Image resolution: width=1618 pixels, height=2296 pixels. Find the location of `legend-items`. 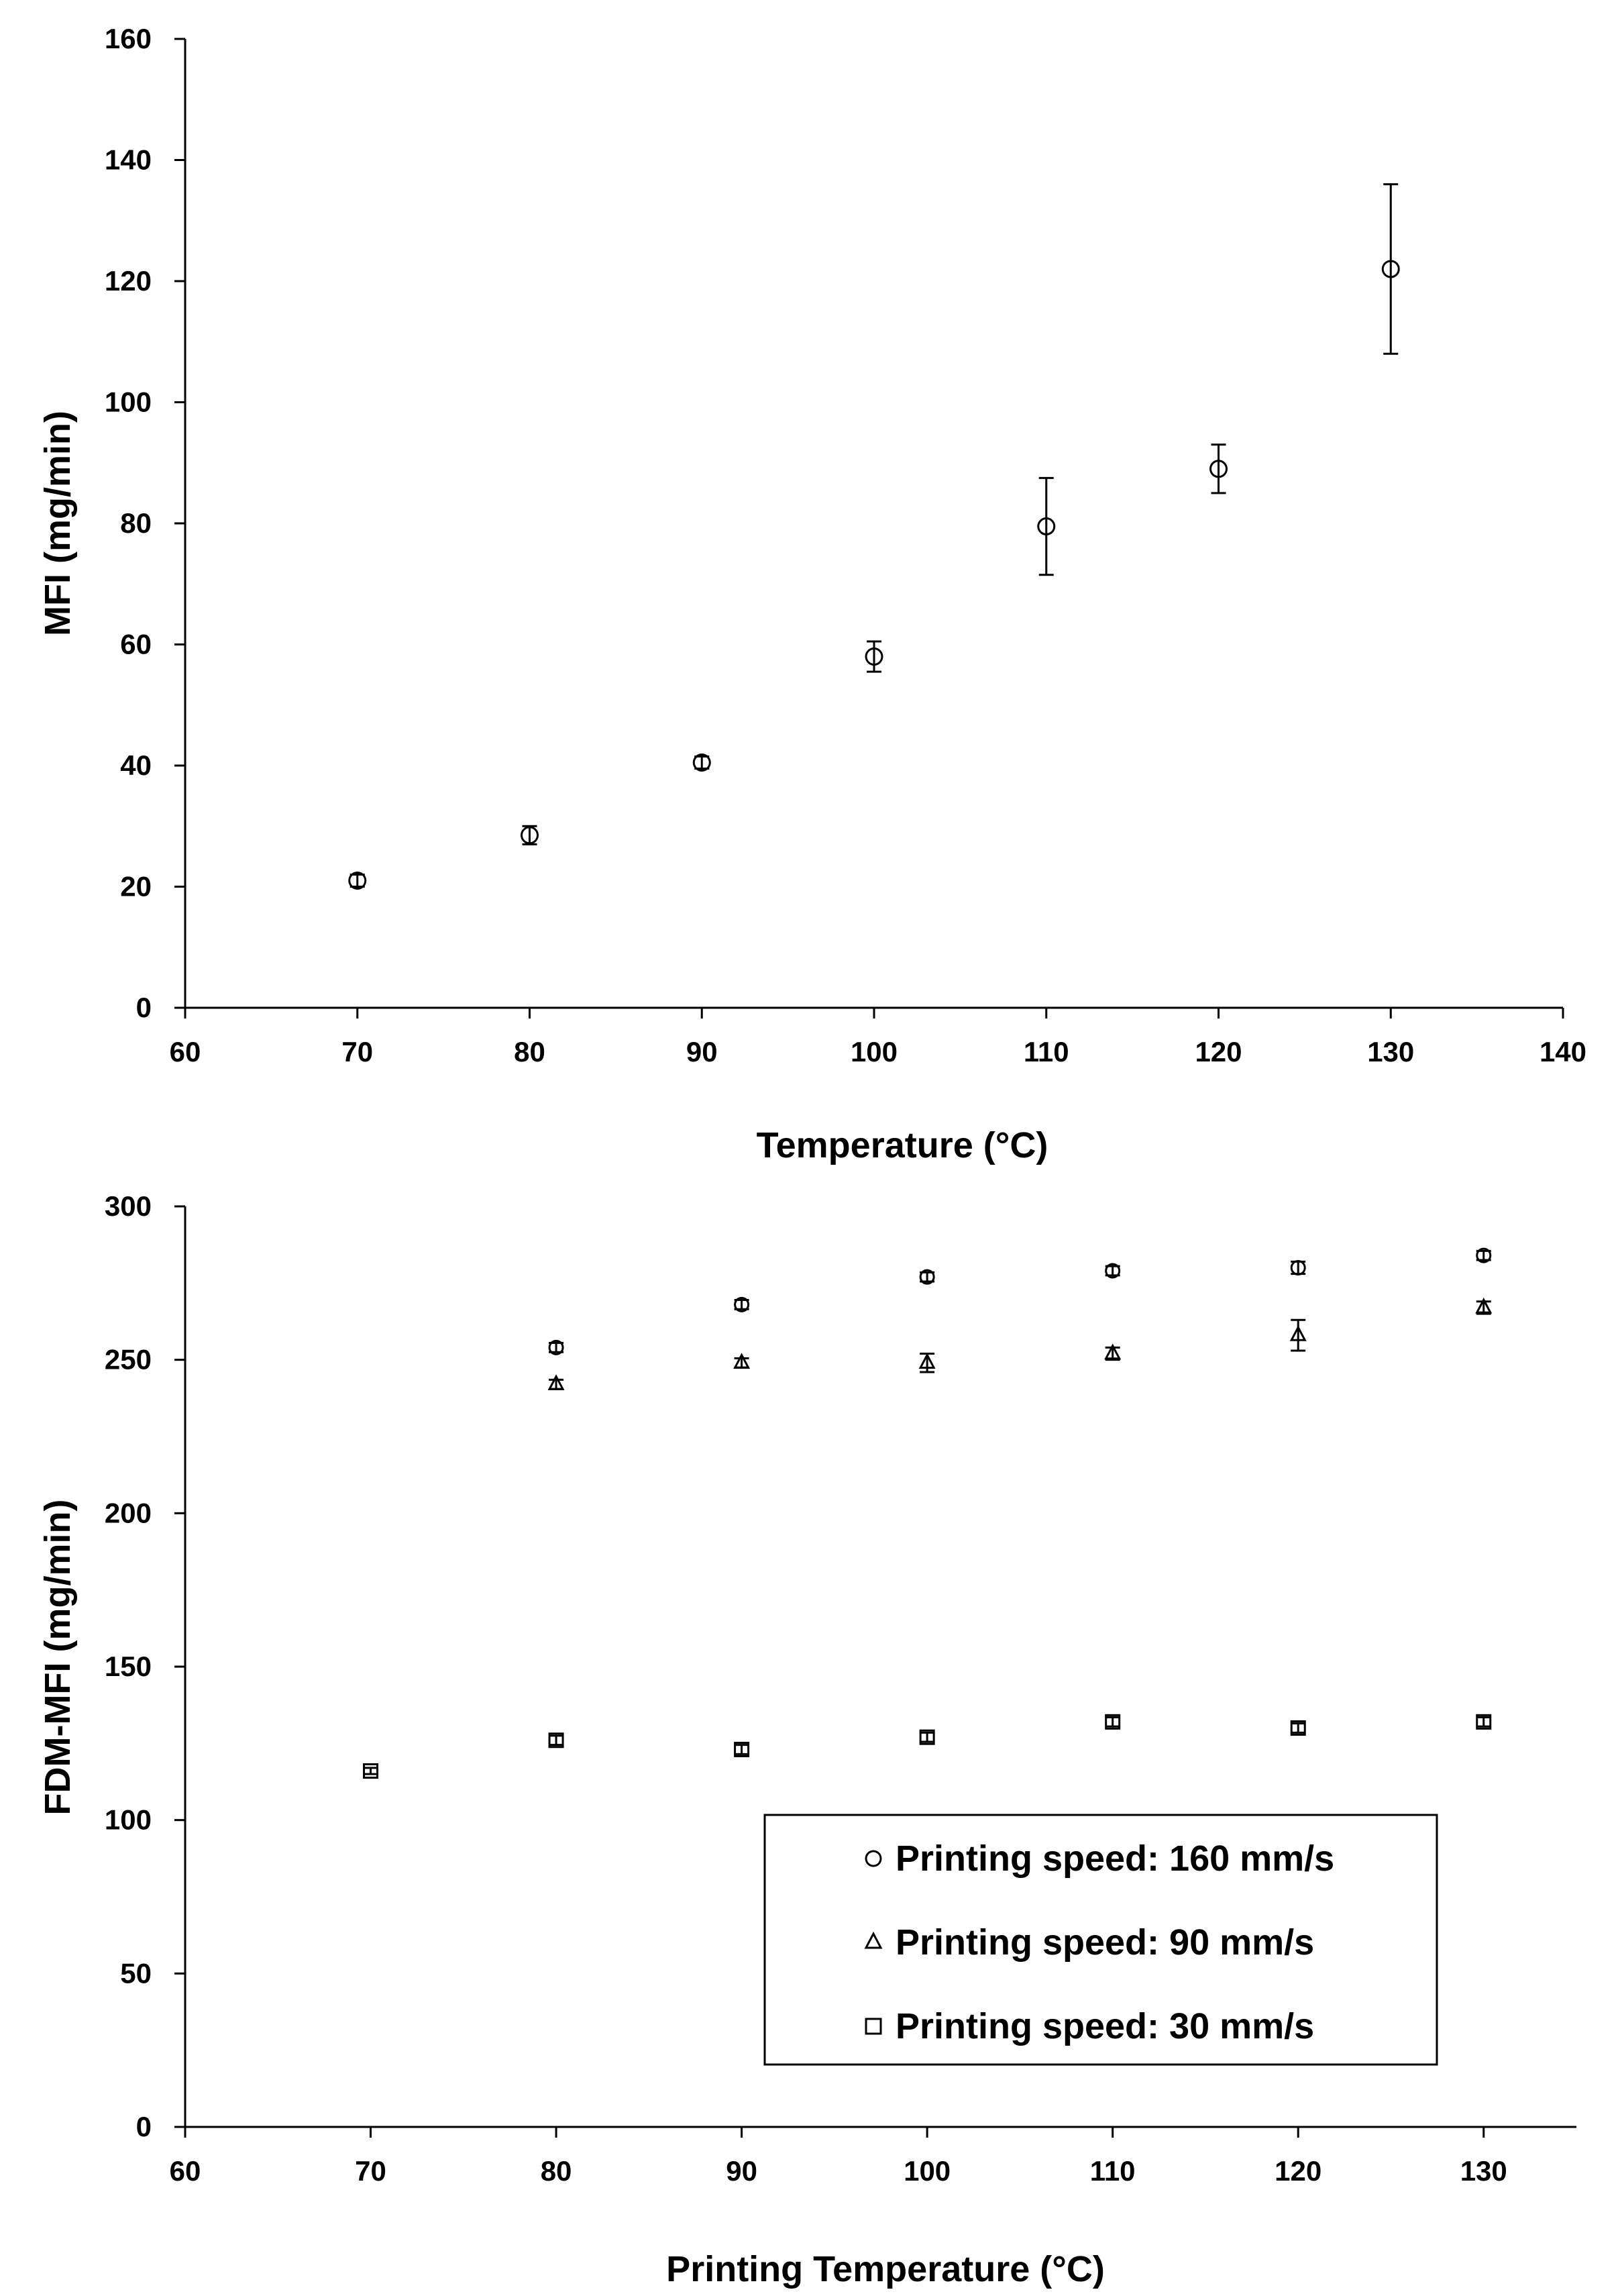

legend-items is located at coordinates (873, 1942).